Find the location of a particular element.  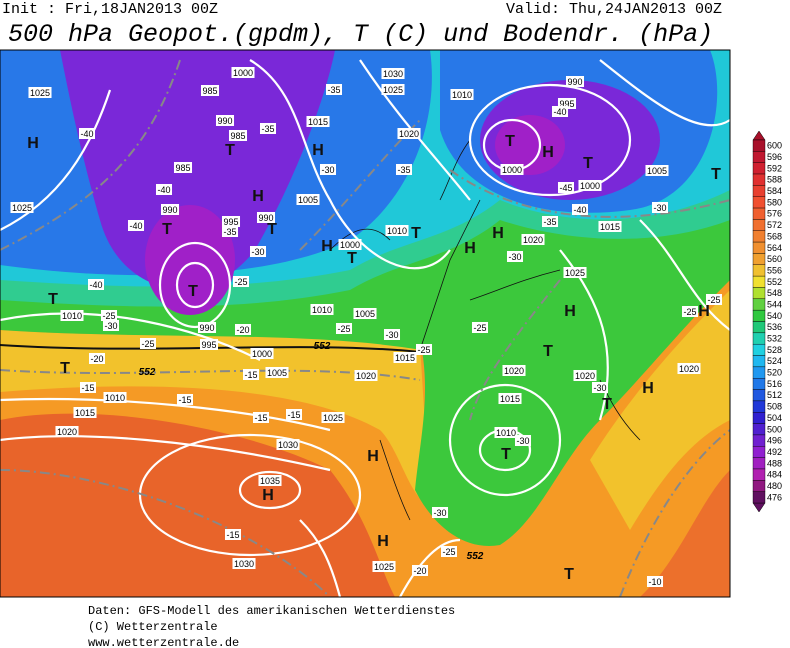

color-bar-label: 576 is located at coordinates (774, 214).